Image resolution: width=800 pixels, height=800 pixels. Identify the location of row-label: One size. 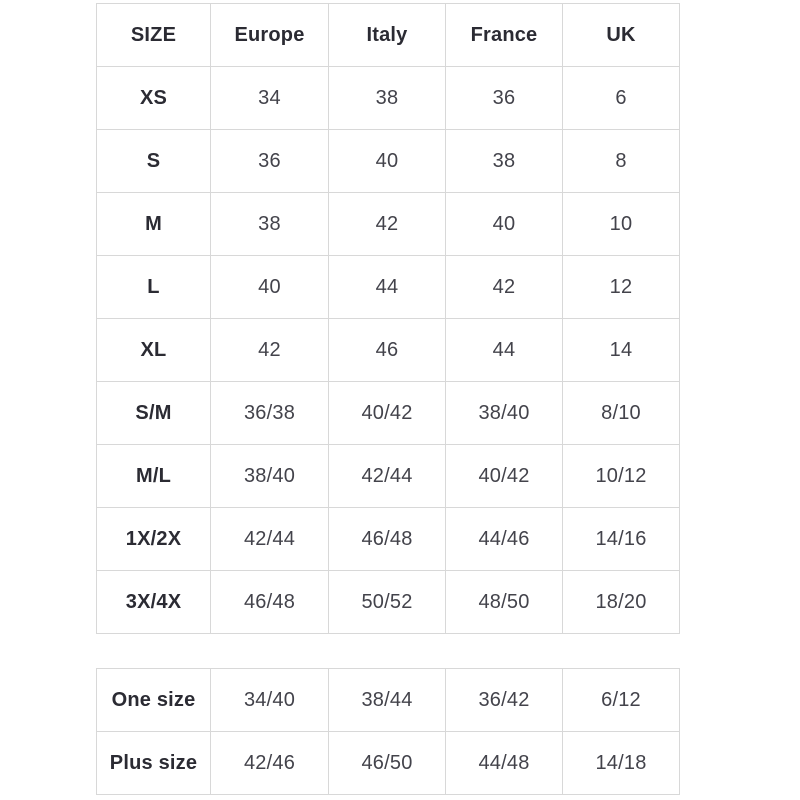
(153, 700).